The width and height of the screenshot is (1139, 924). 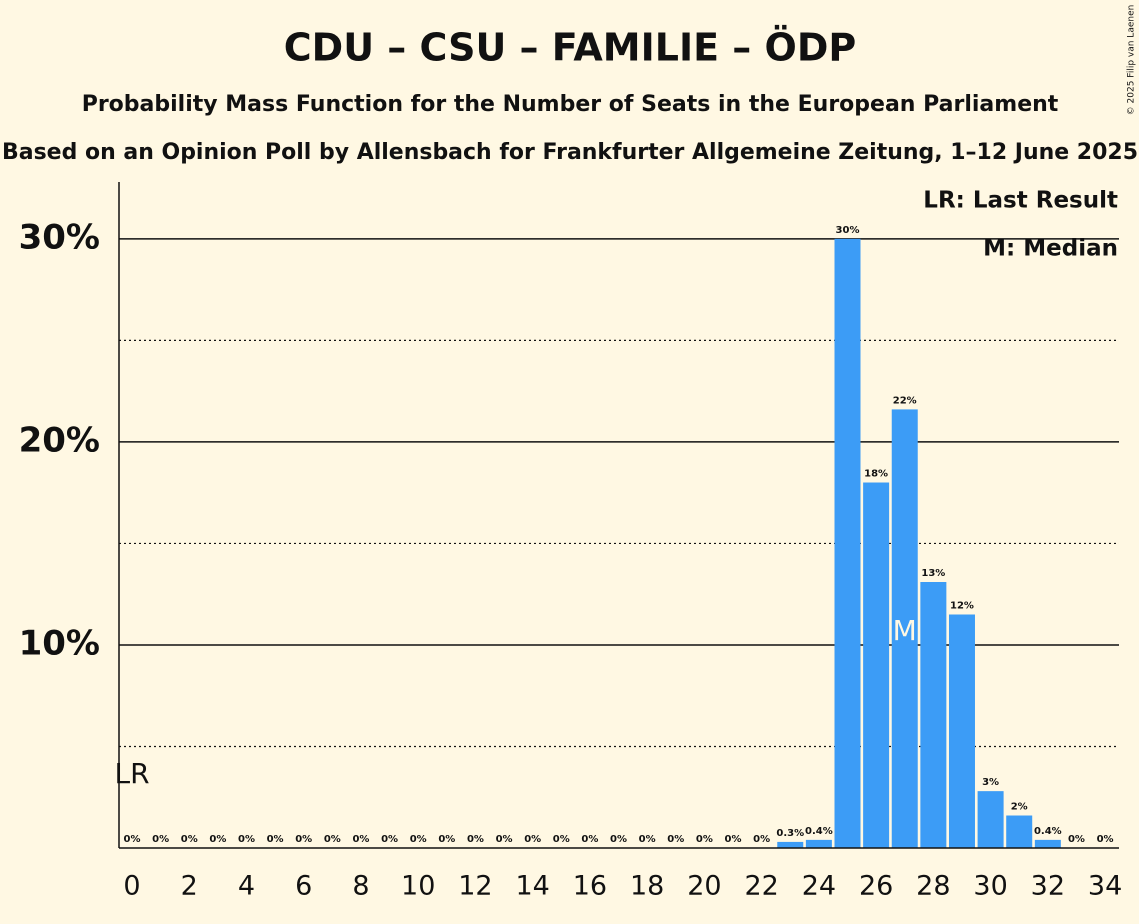 I want to click on x-tick-label: 20, so click(x=704, y=886).